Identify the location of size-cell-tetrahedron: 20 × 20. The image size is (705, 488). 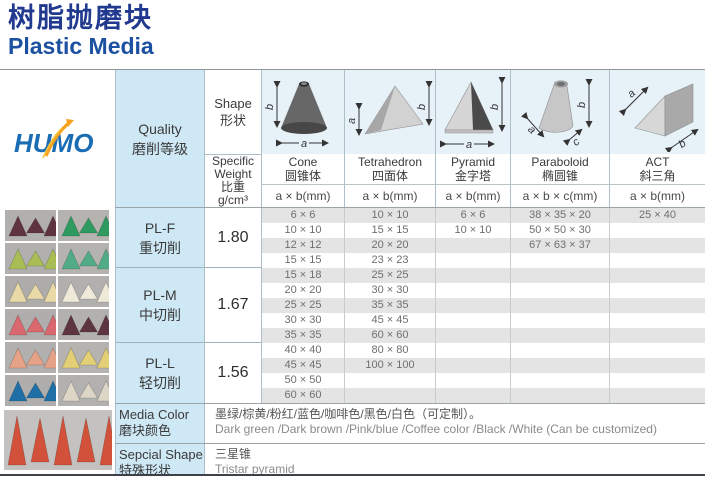
(390, 245).